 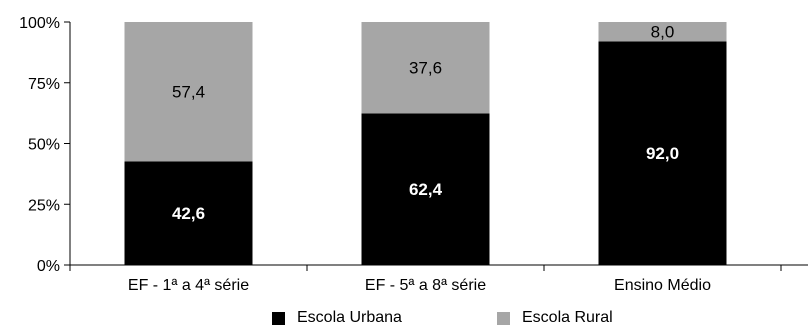 What do you see at coordinates (567, 317) in the screenshot?
I see `legend-label-rural: Escola Rural` at bounding box center [567, 317].